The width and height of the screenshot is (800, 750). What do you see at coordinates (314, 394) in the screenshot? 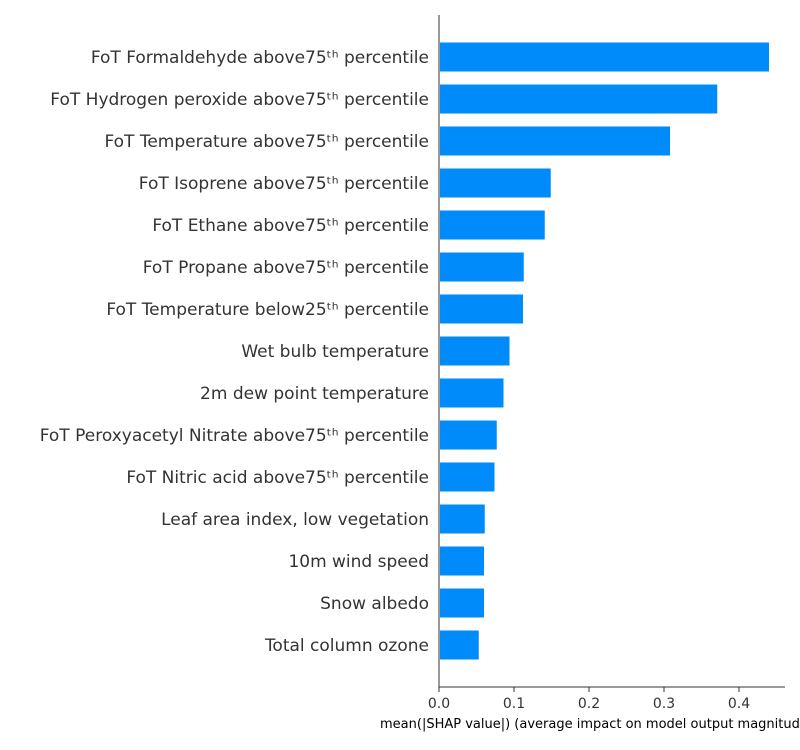
I see `category-label: 2m dew point temperature` at bounding box center [314, 394].